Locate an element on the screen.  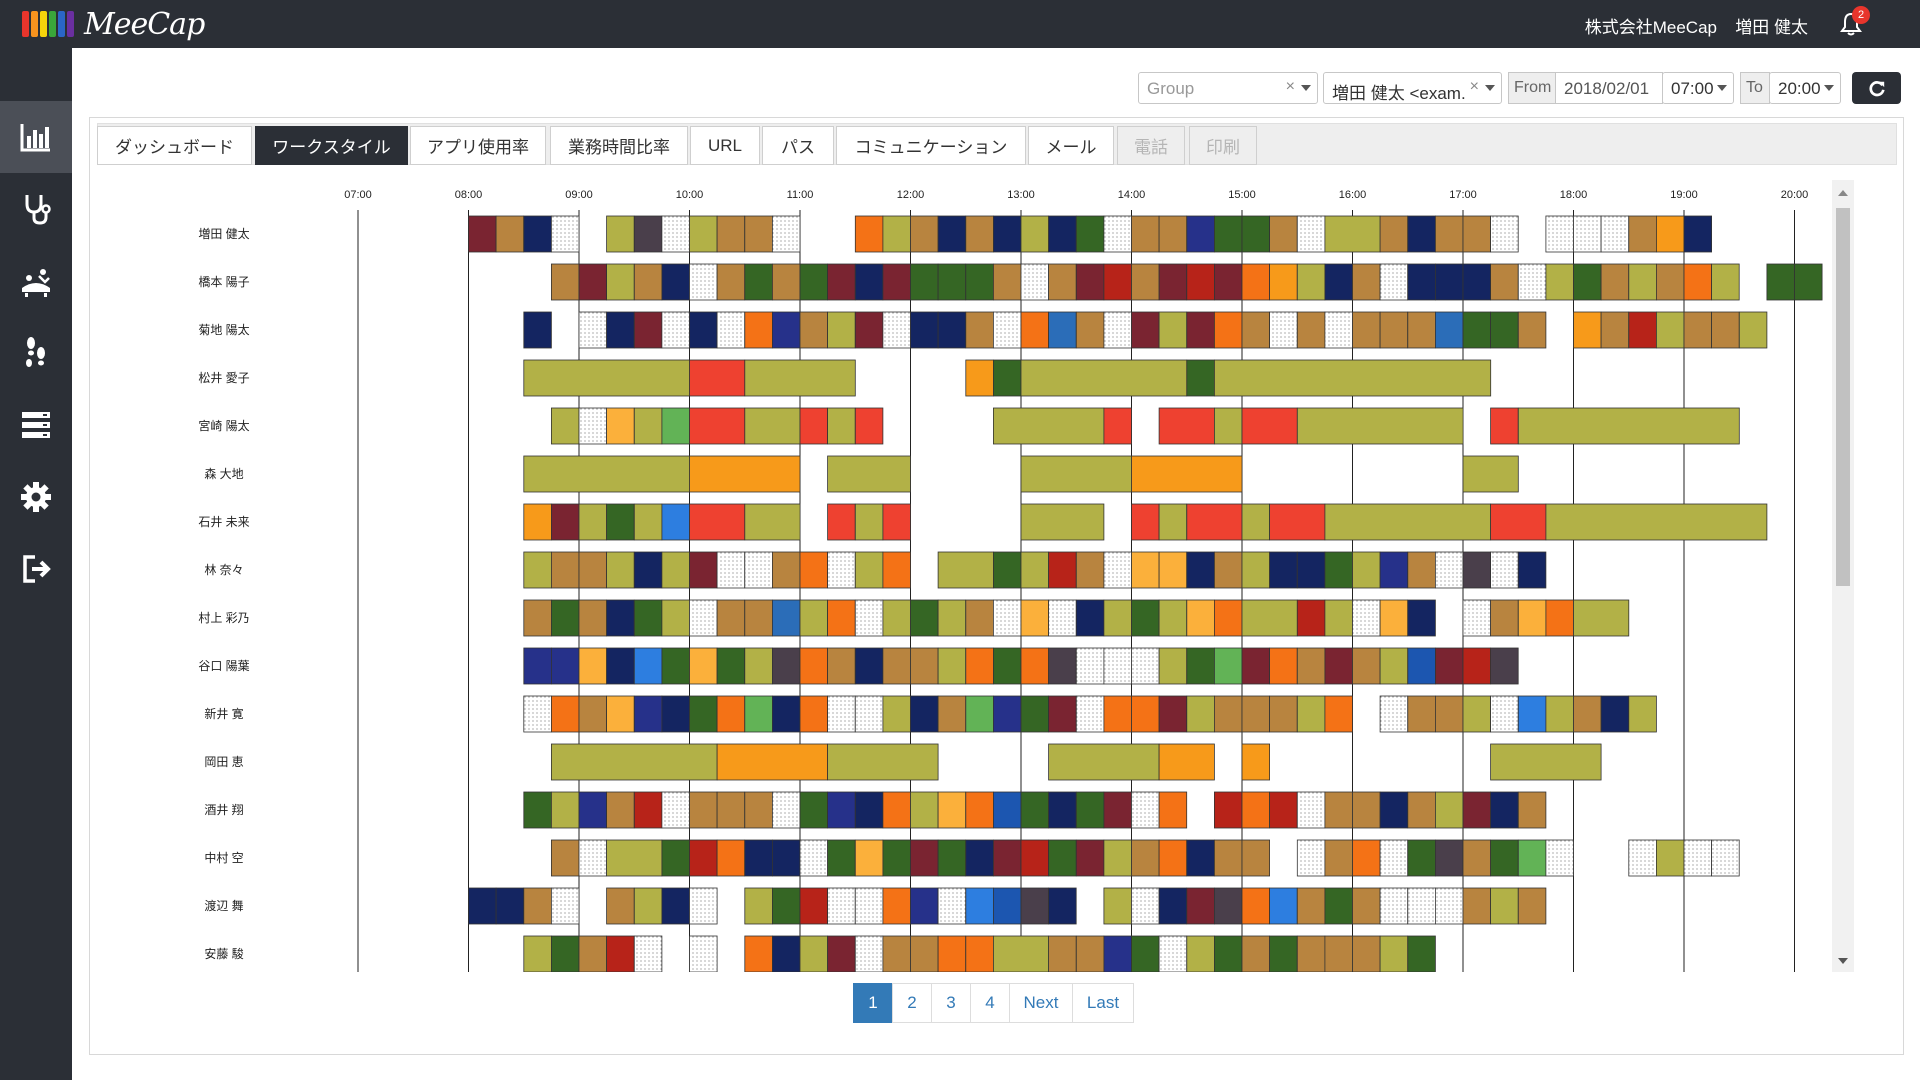
sidebar-item-dashboard is located at coordinates (36, 137).